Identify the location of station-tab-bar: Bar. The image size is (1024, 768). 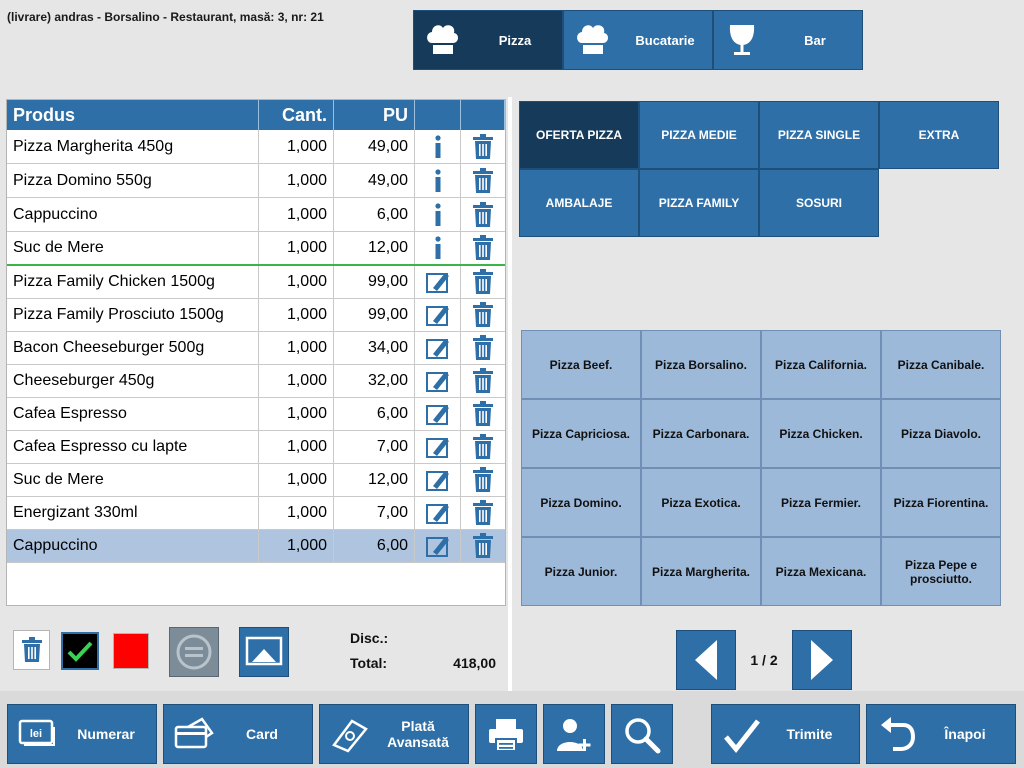
(788, 40).